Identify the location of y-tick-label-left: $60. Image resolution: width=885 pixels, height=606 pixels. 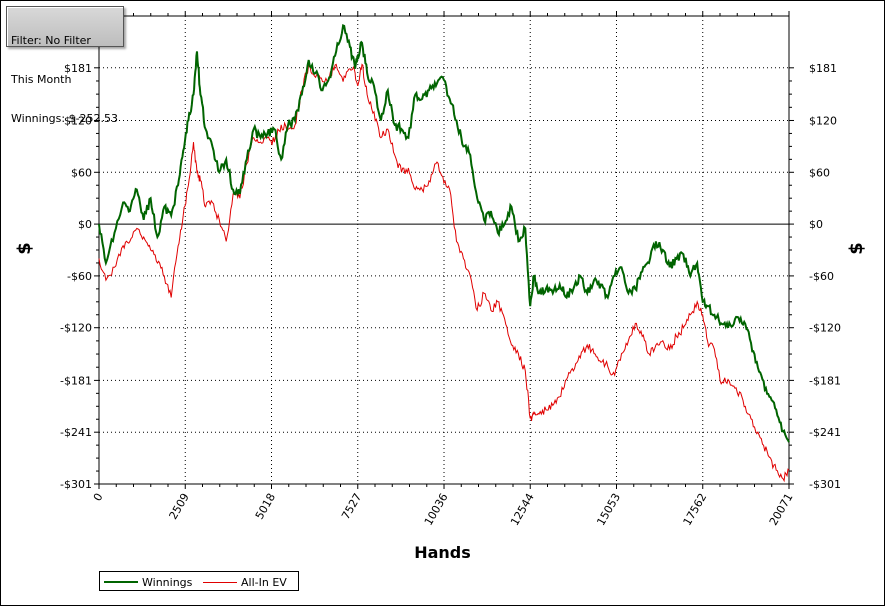
(81, 172).